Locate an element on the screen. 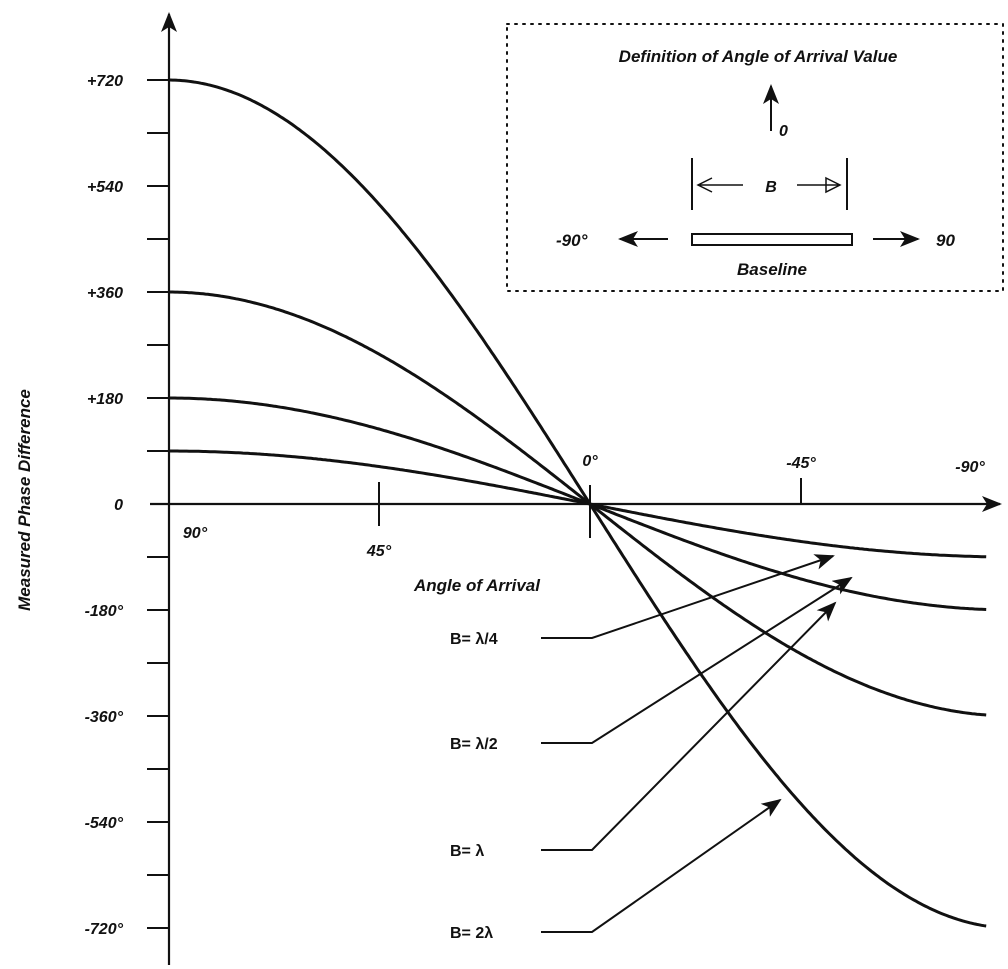  y-tick-label: -720° is located at coordinates (104, 929).